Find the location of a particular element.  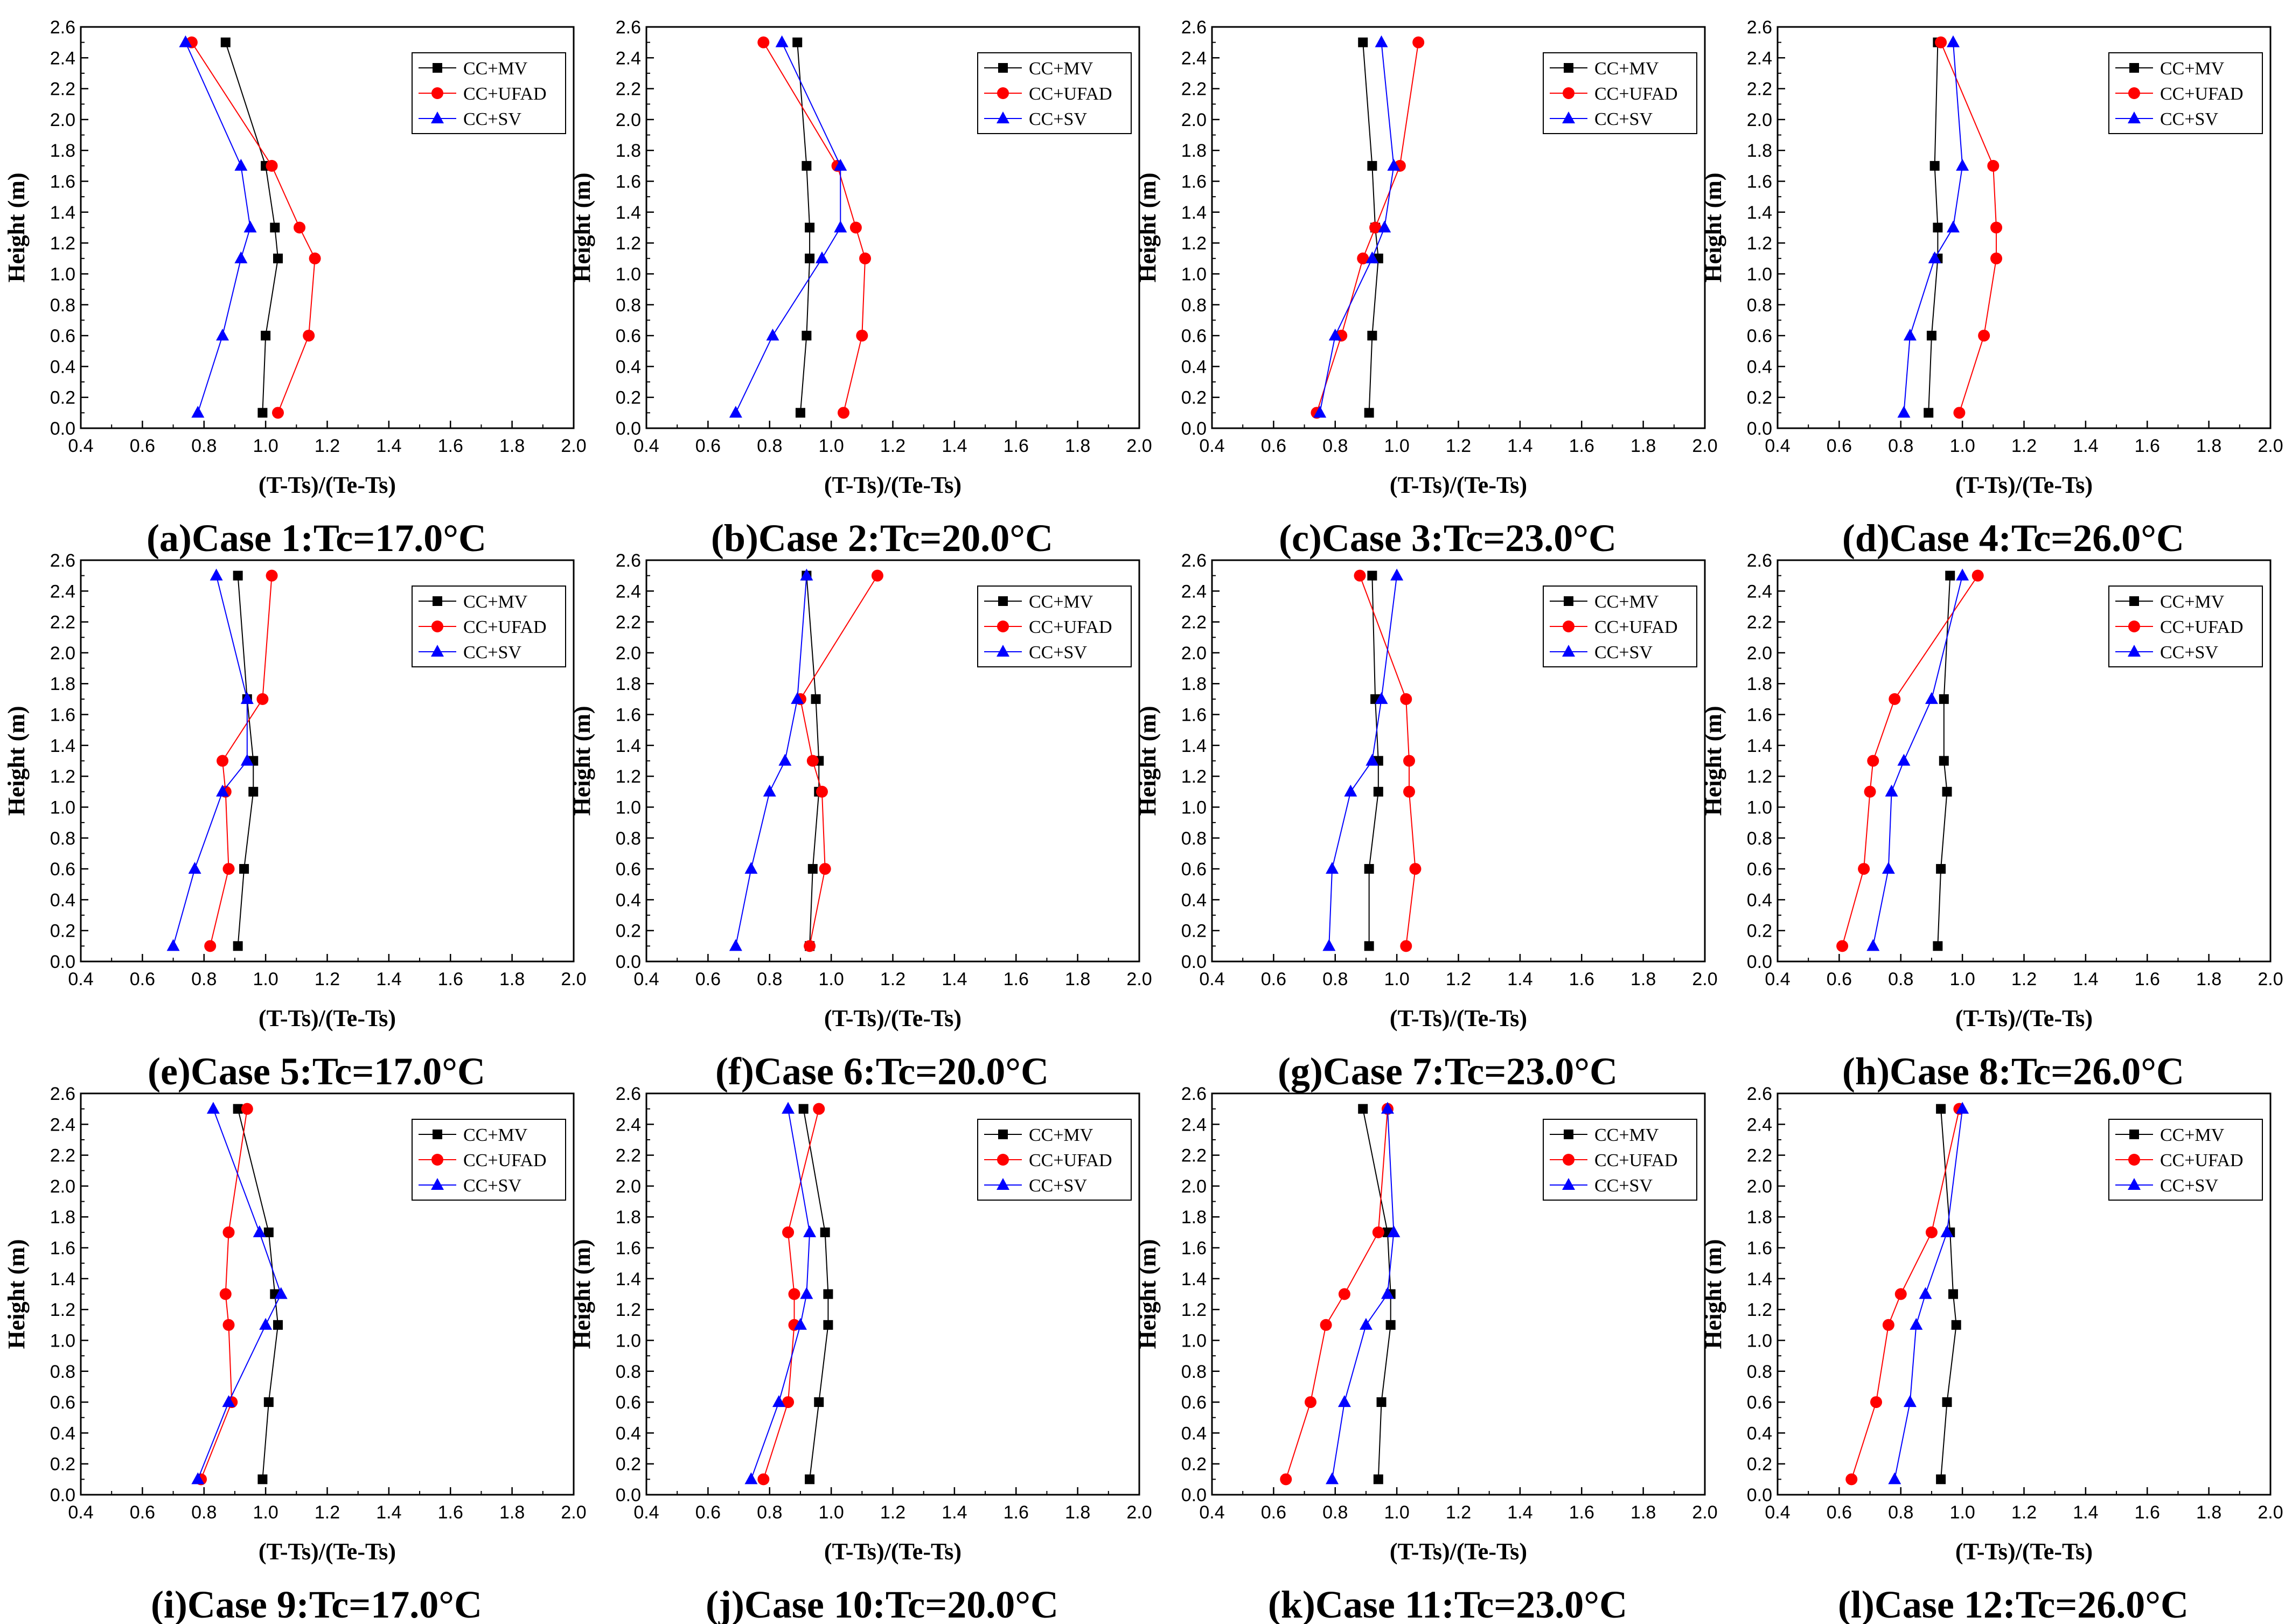

chart-10-ytick-label: 2.2 is located at coordinates (628, 1156).